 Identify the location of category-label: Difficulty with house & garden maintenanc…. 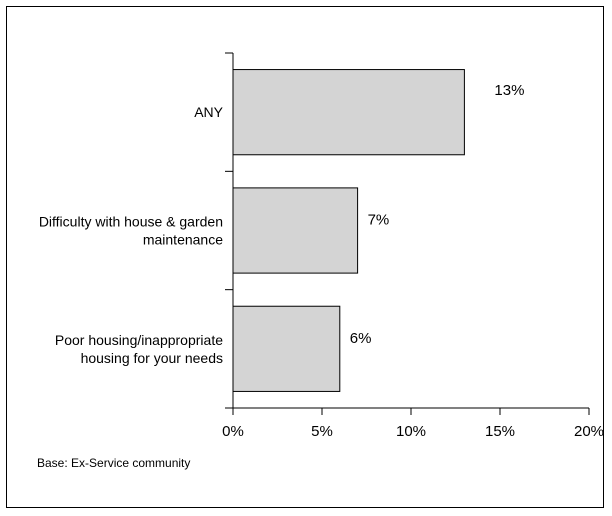
(131, 231).